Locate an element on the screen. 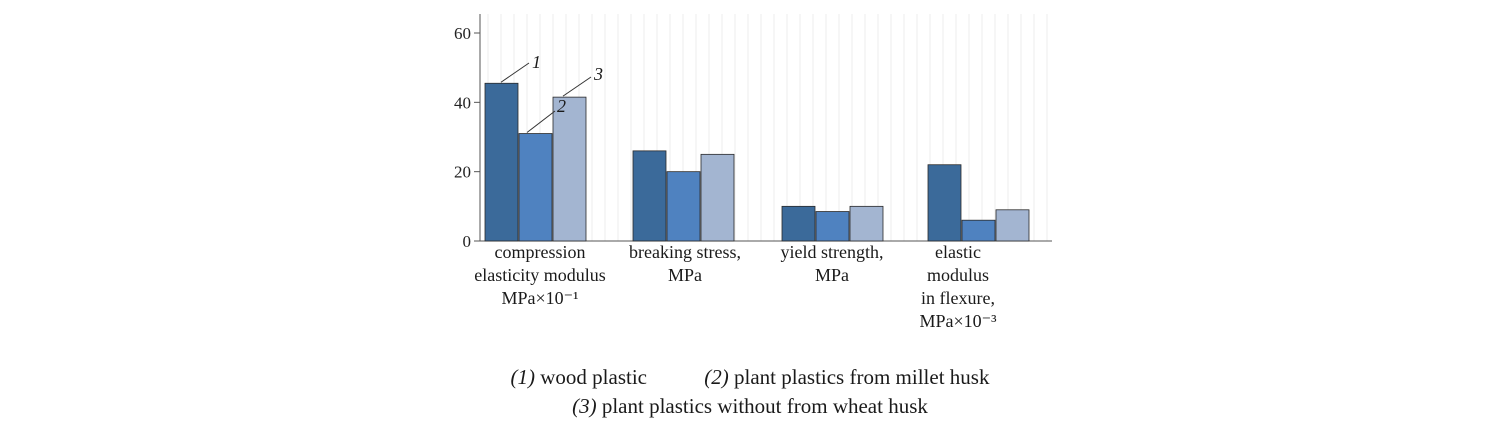 The width and height of the screenshot is (1500, 430). legend-item-1: (1) wood plastic is located at coordinates (578, 377).